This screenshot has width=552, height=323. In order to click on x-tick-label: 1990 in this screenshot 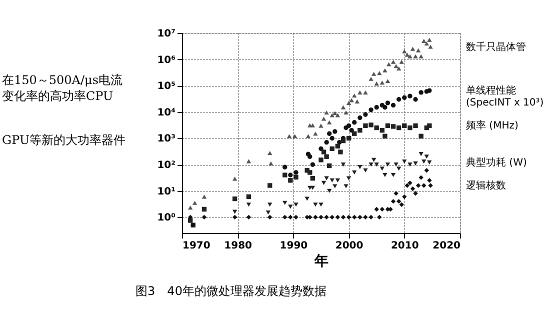, I will do `click(294, 246)`.